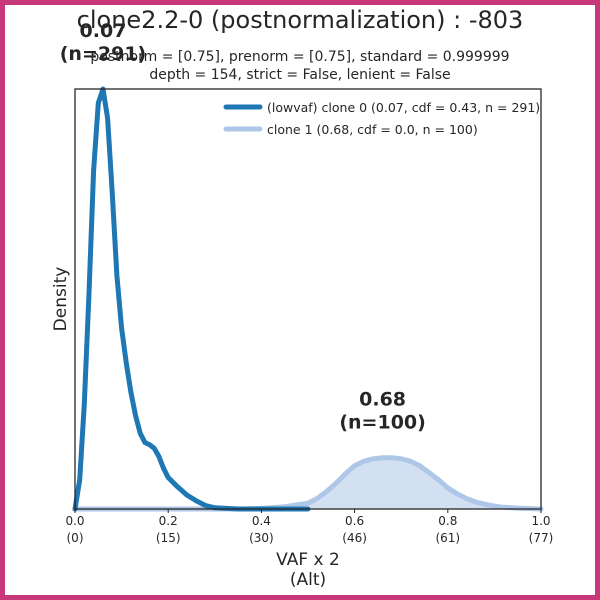 The image size is (600, 600). Describe the element at coordinates (308, 580) in the screenshot. I see `x-axis-label-line-2: (Alt)` at that location.